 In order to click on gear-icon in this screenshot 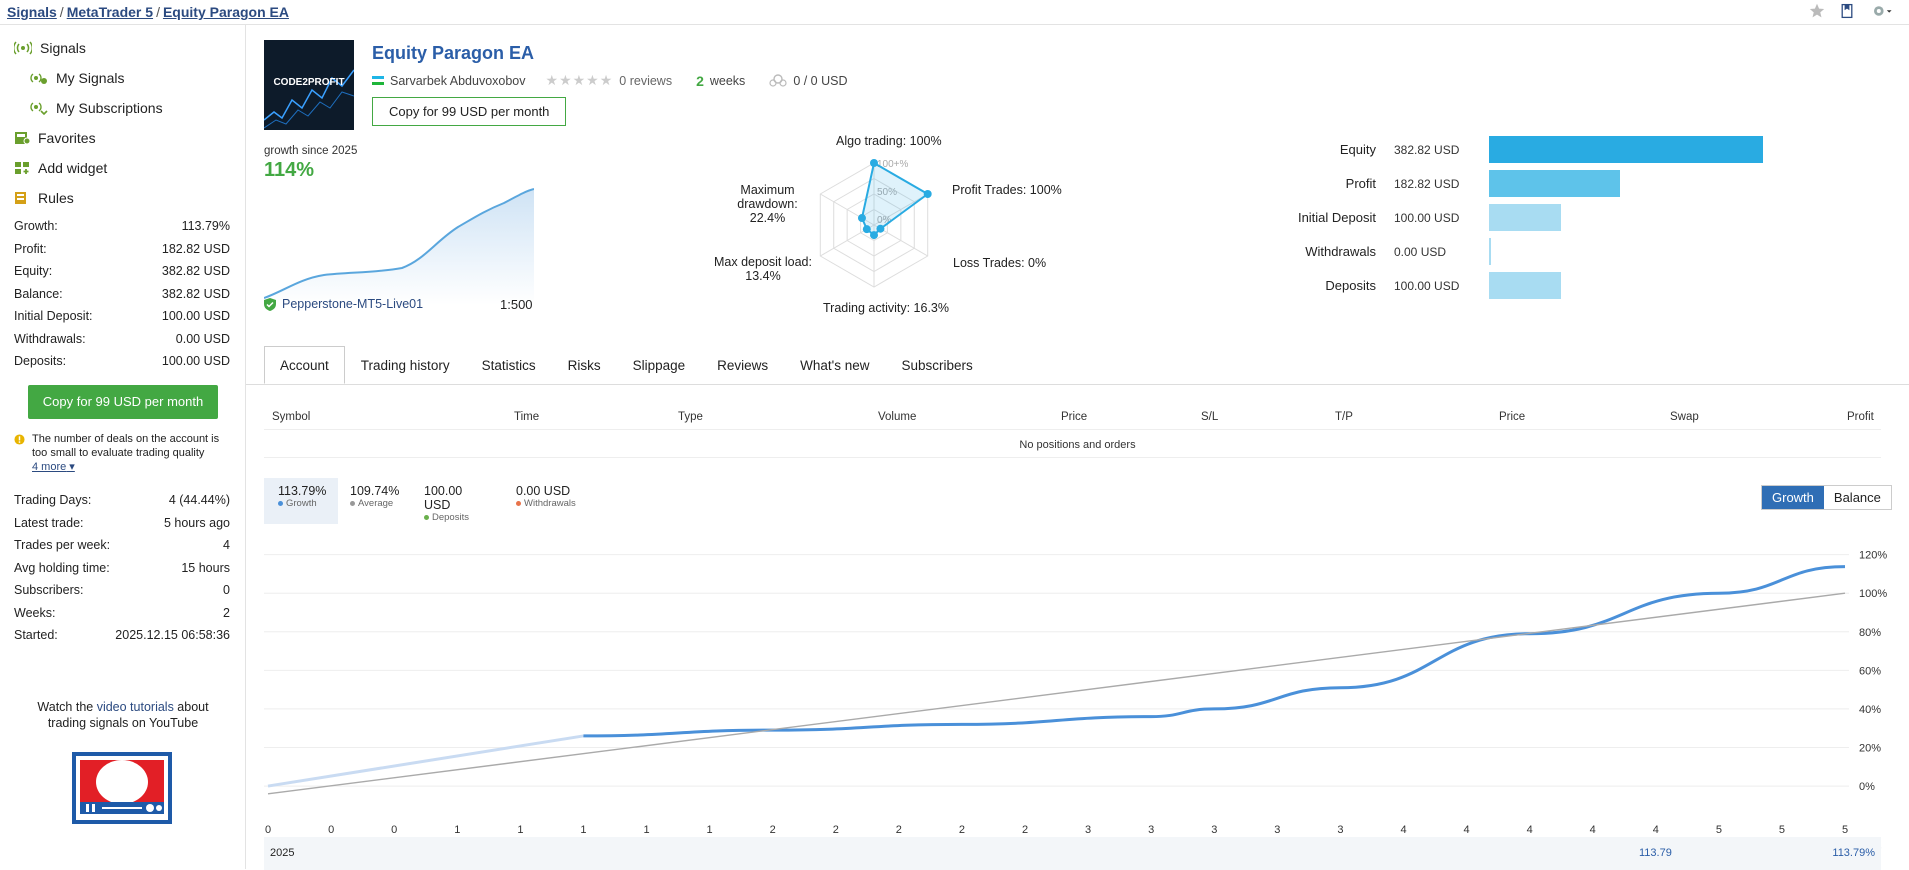, I will do `click(1882, 11)`.